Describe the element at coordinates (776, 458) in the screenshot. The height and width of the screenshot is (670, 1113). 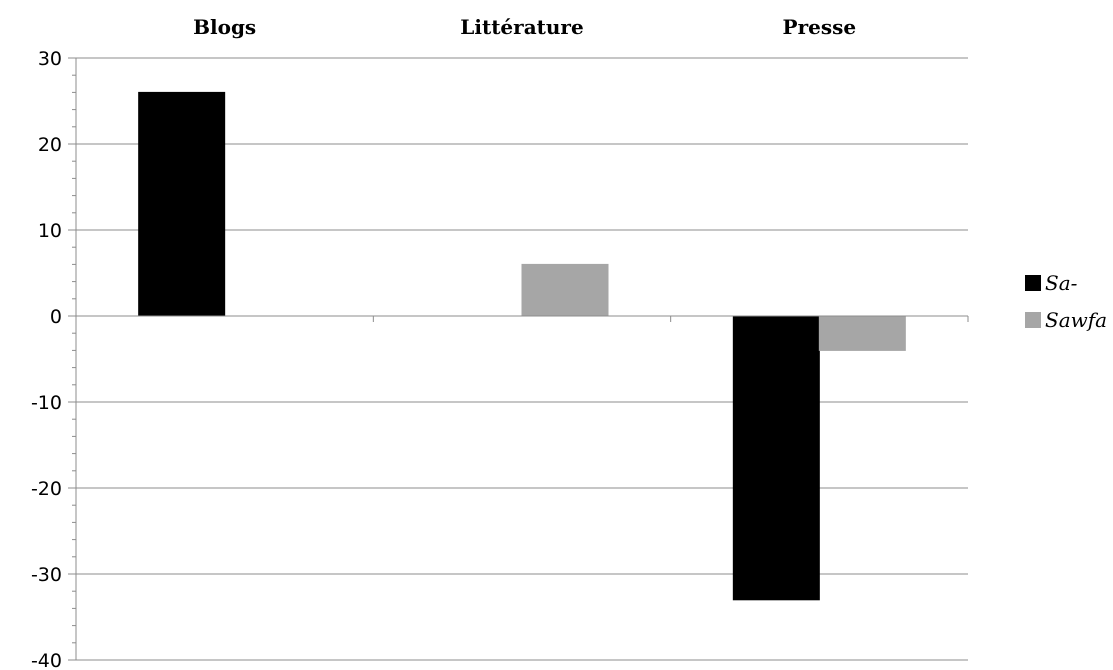
I see `bar-presse-sa` at that location.